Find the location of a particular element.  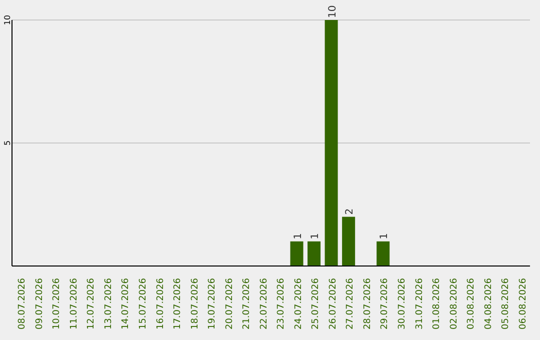

x-tick-label: 11.07.2026 is located at coordinates (74, 304).